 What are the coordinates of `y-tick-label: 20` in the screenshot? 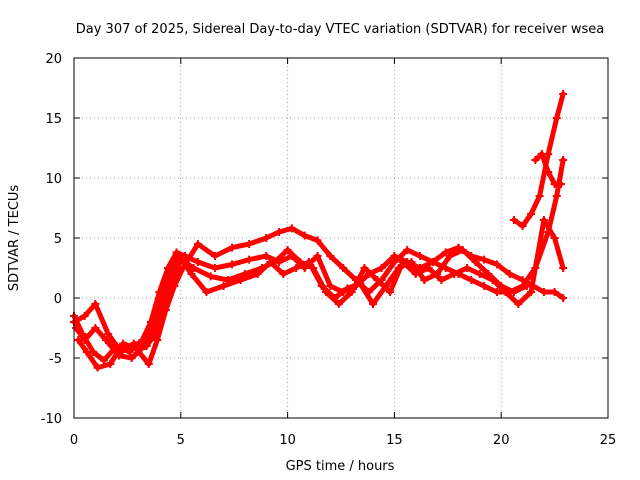 It's located at (53, 59).